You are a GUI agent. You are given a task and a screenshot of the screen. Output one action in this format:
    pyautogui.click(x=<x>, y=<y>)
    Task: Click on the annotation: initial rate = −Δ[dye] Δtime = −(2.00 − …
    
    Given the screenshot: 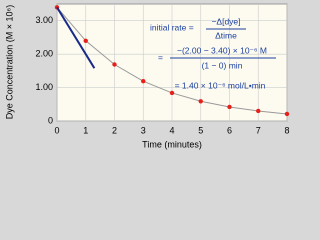 What is the action you would take?
    pyautogui.click(x=213, y=53)
    